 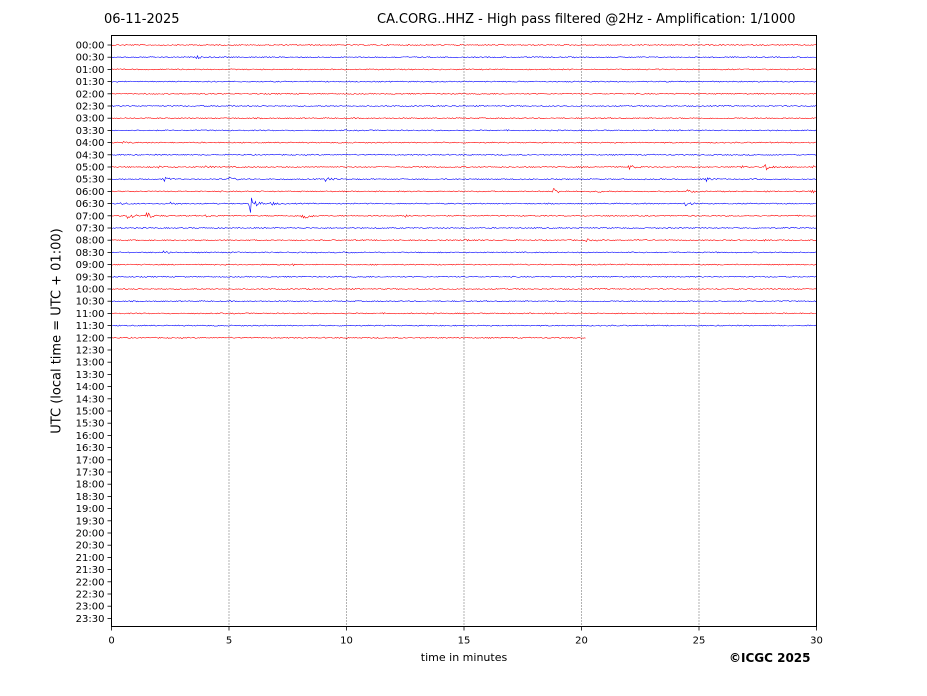 I want to click on y-tick-label: 01:30, so click(x=90, y=82).